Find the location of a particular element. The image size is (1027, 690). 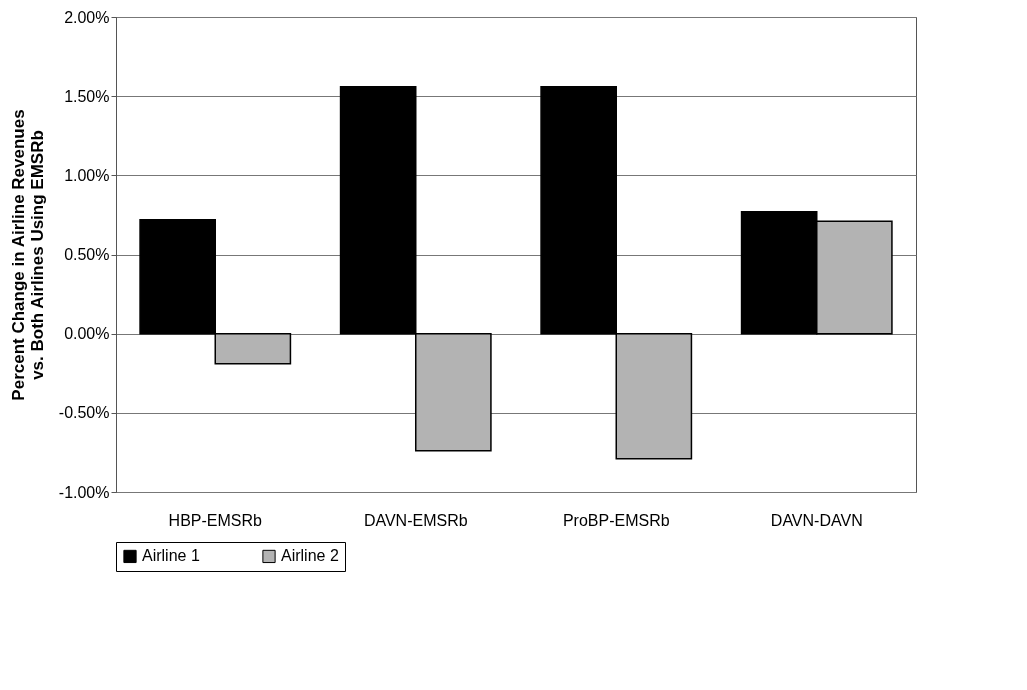

x-tick-label: HBP-EMSRb is located at coordinates (215, 520).